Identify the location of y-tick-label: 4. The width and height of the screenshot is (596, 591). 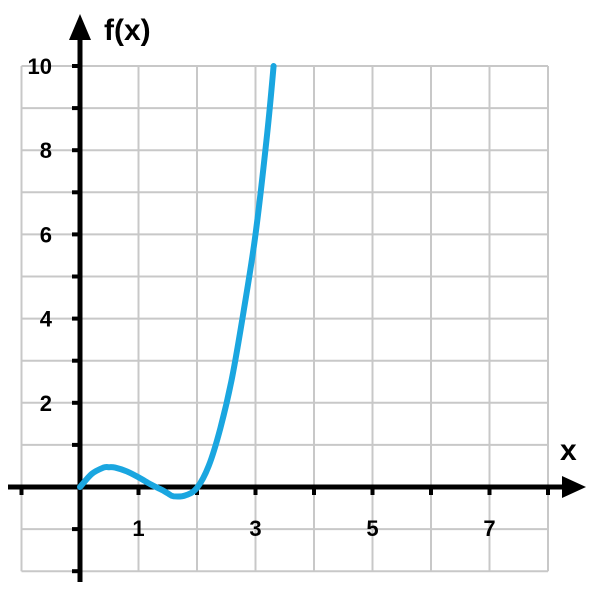
(46, 319).